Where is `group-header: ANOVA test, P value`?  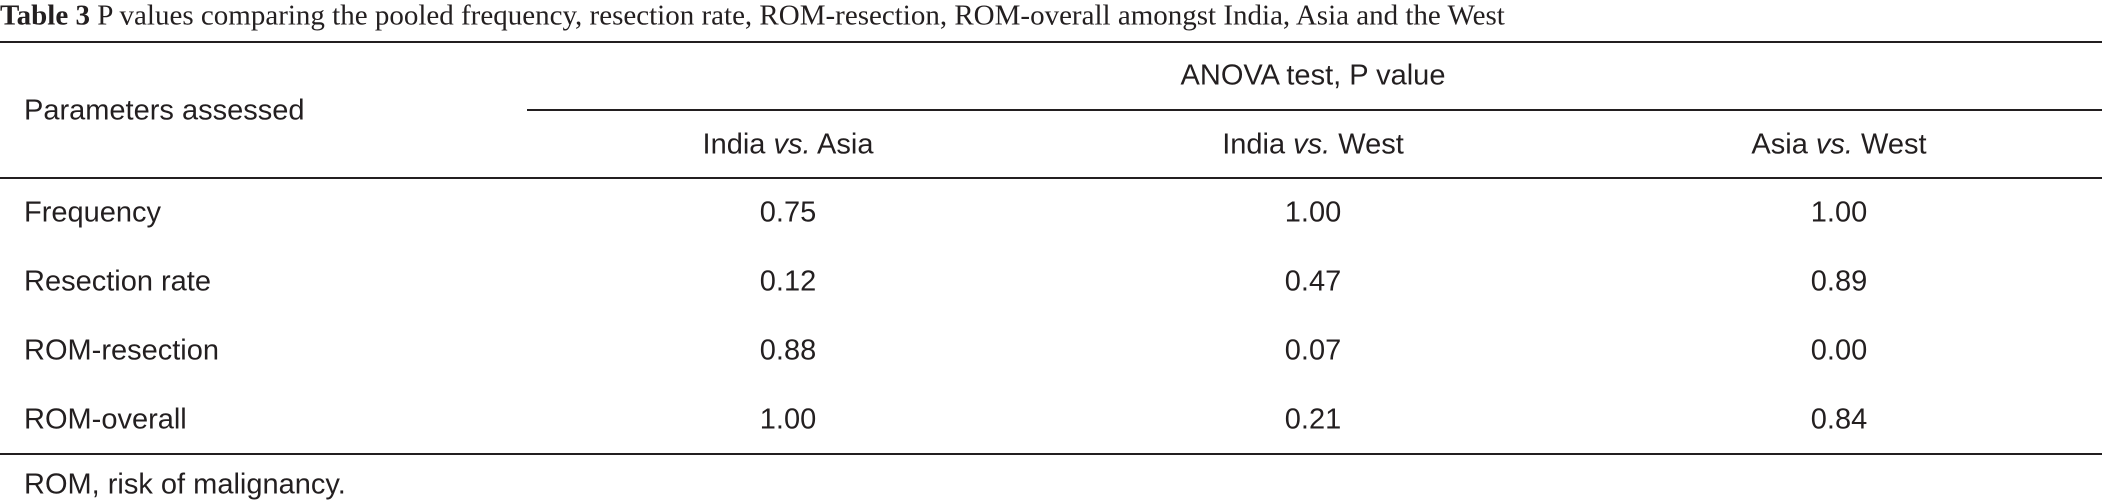 group-header: ANOVA test, P value is located at coordinates (1313, 75).